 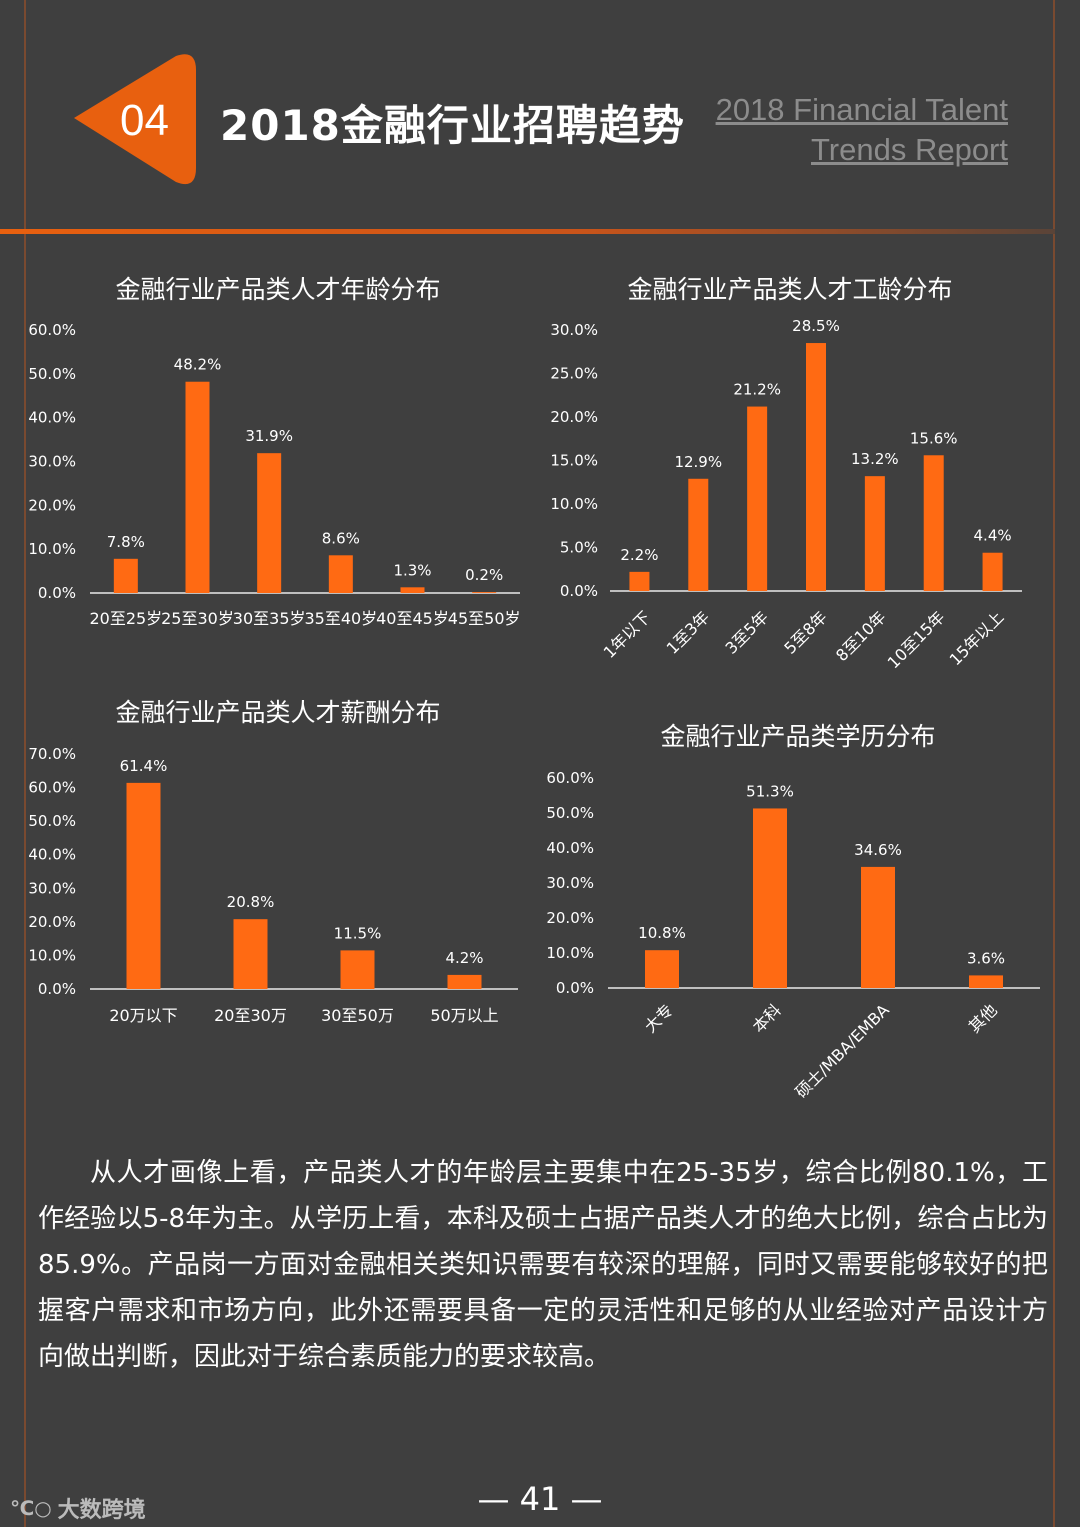 I want to click on category-label: 20至25岁, so click(x=125, y=618).